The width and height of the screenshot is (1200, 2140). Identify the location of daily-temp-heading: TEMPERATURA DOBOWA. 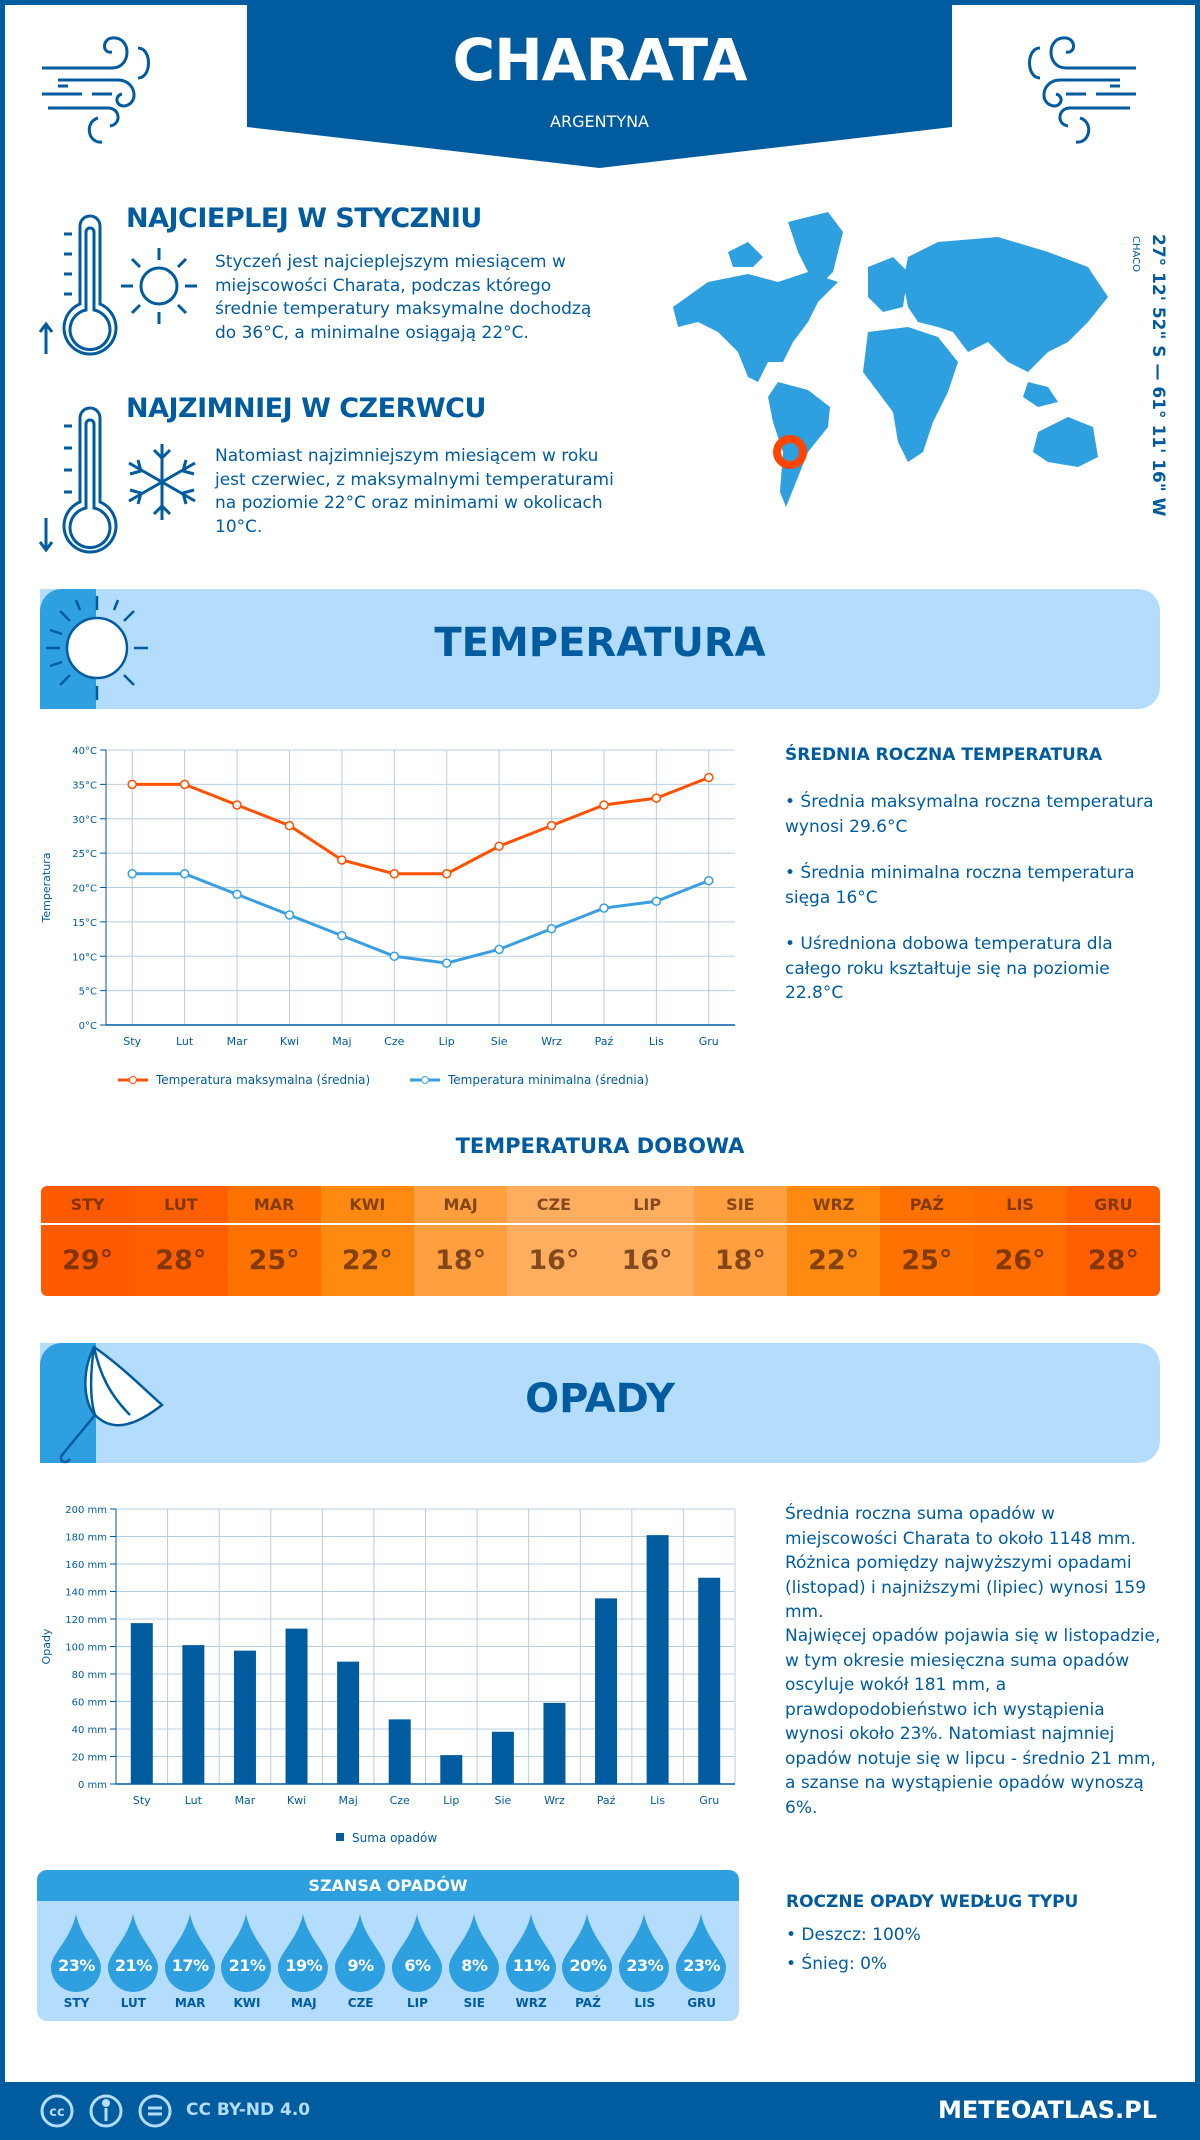
(600, 1146).